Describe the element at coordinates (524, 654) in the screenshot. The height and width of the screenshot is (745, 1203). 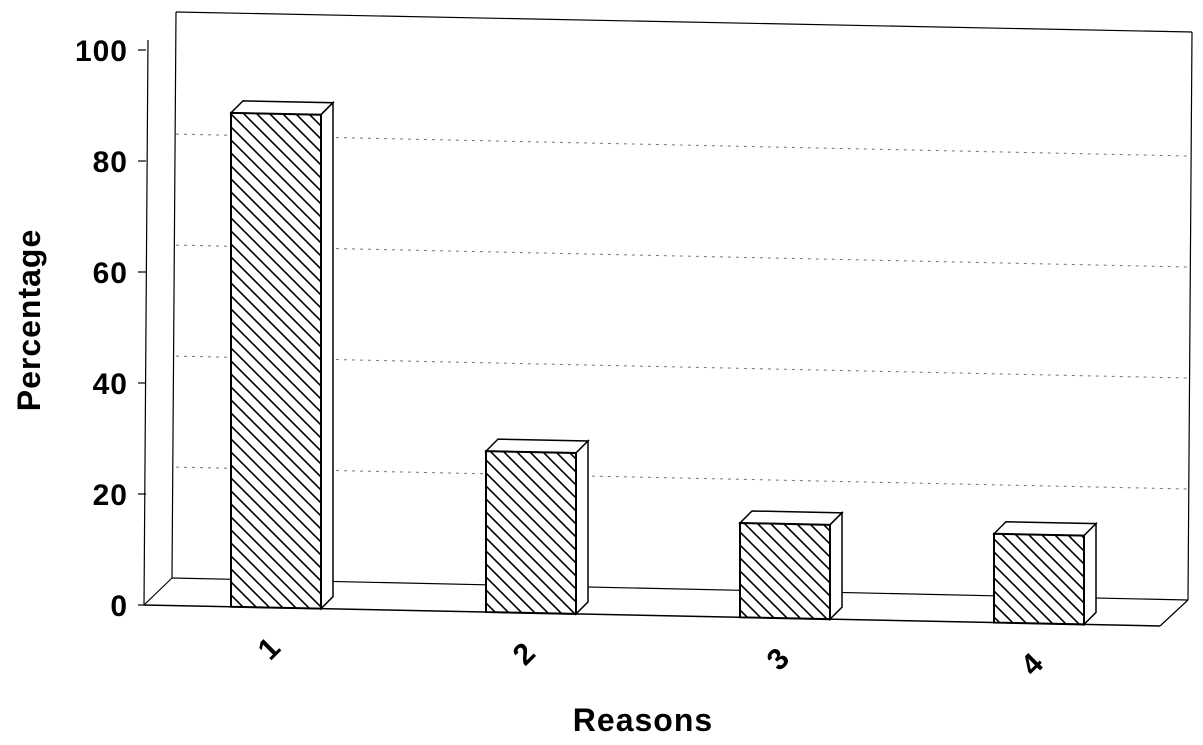
I see `x-tick-label: 2` at that location.